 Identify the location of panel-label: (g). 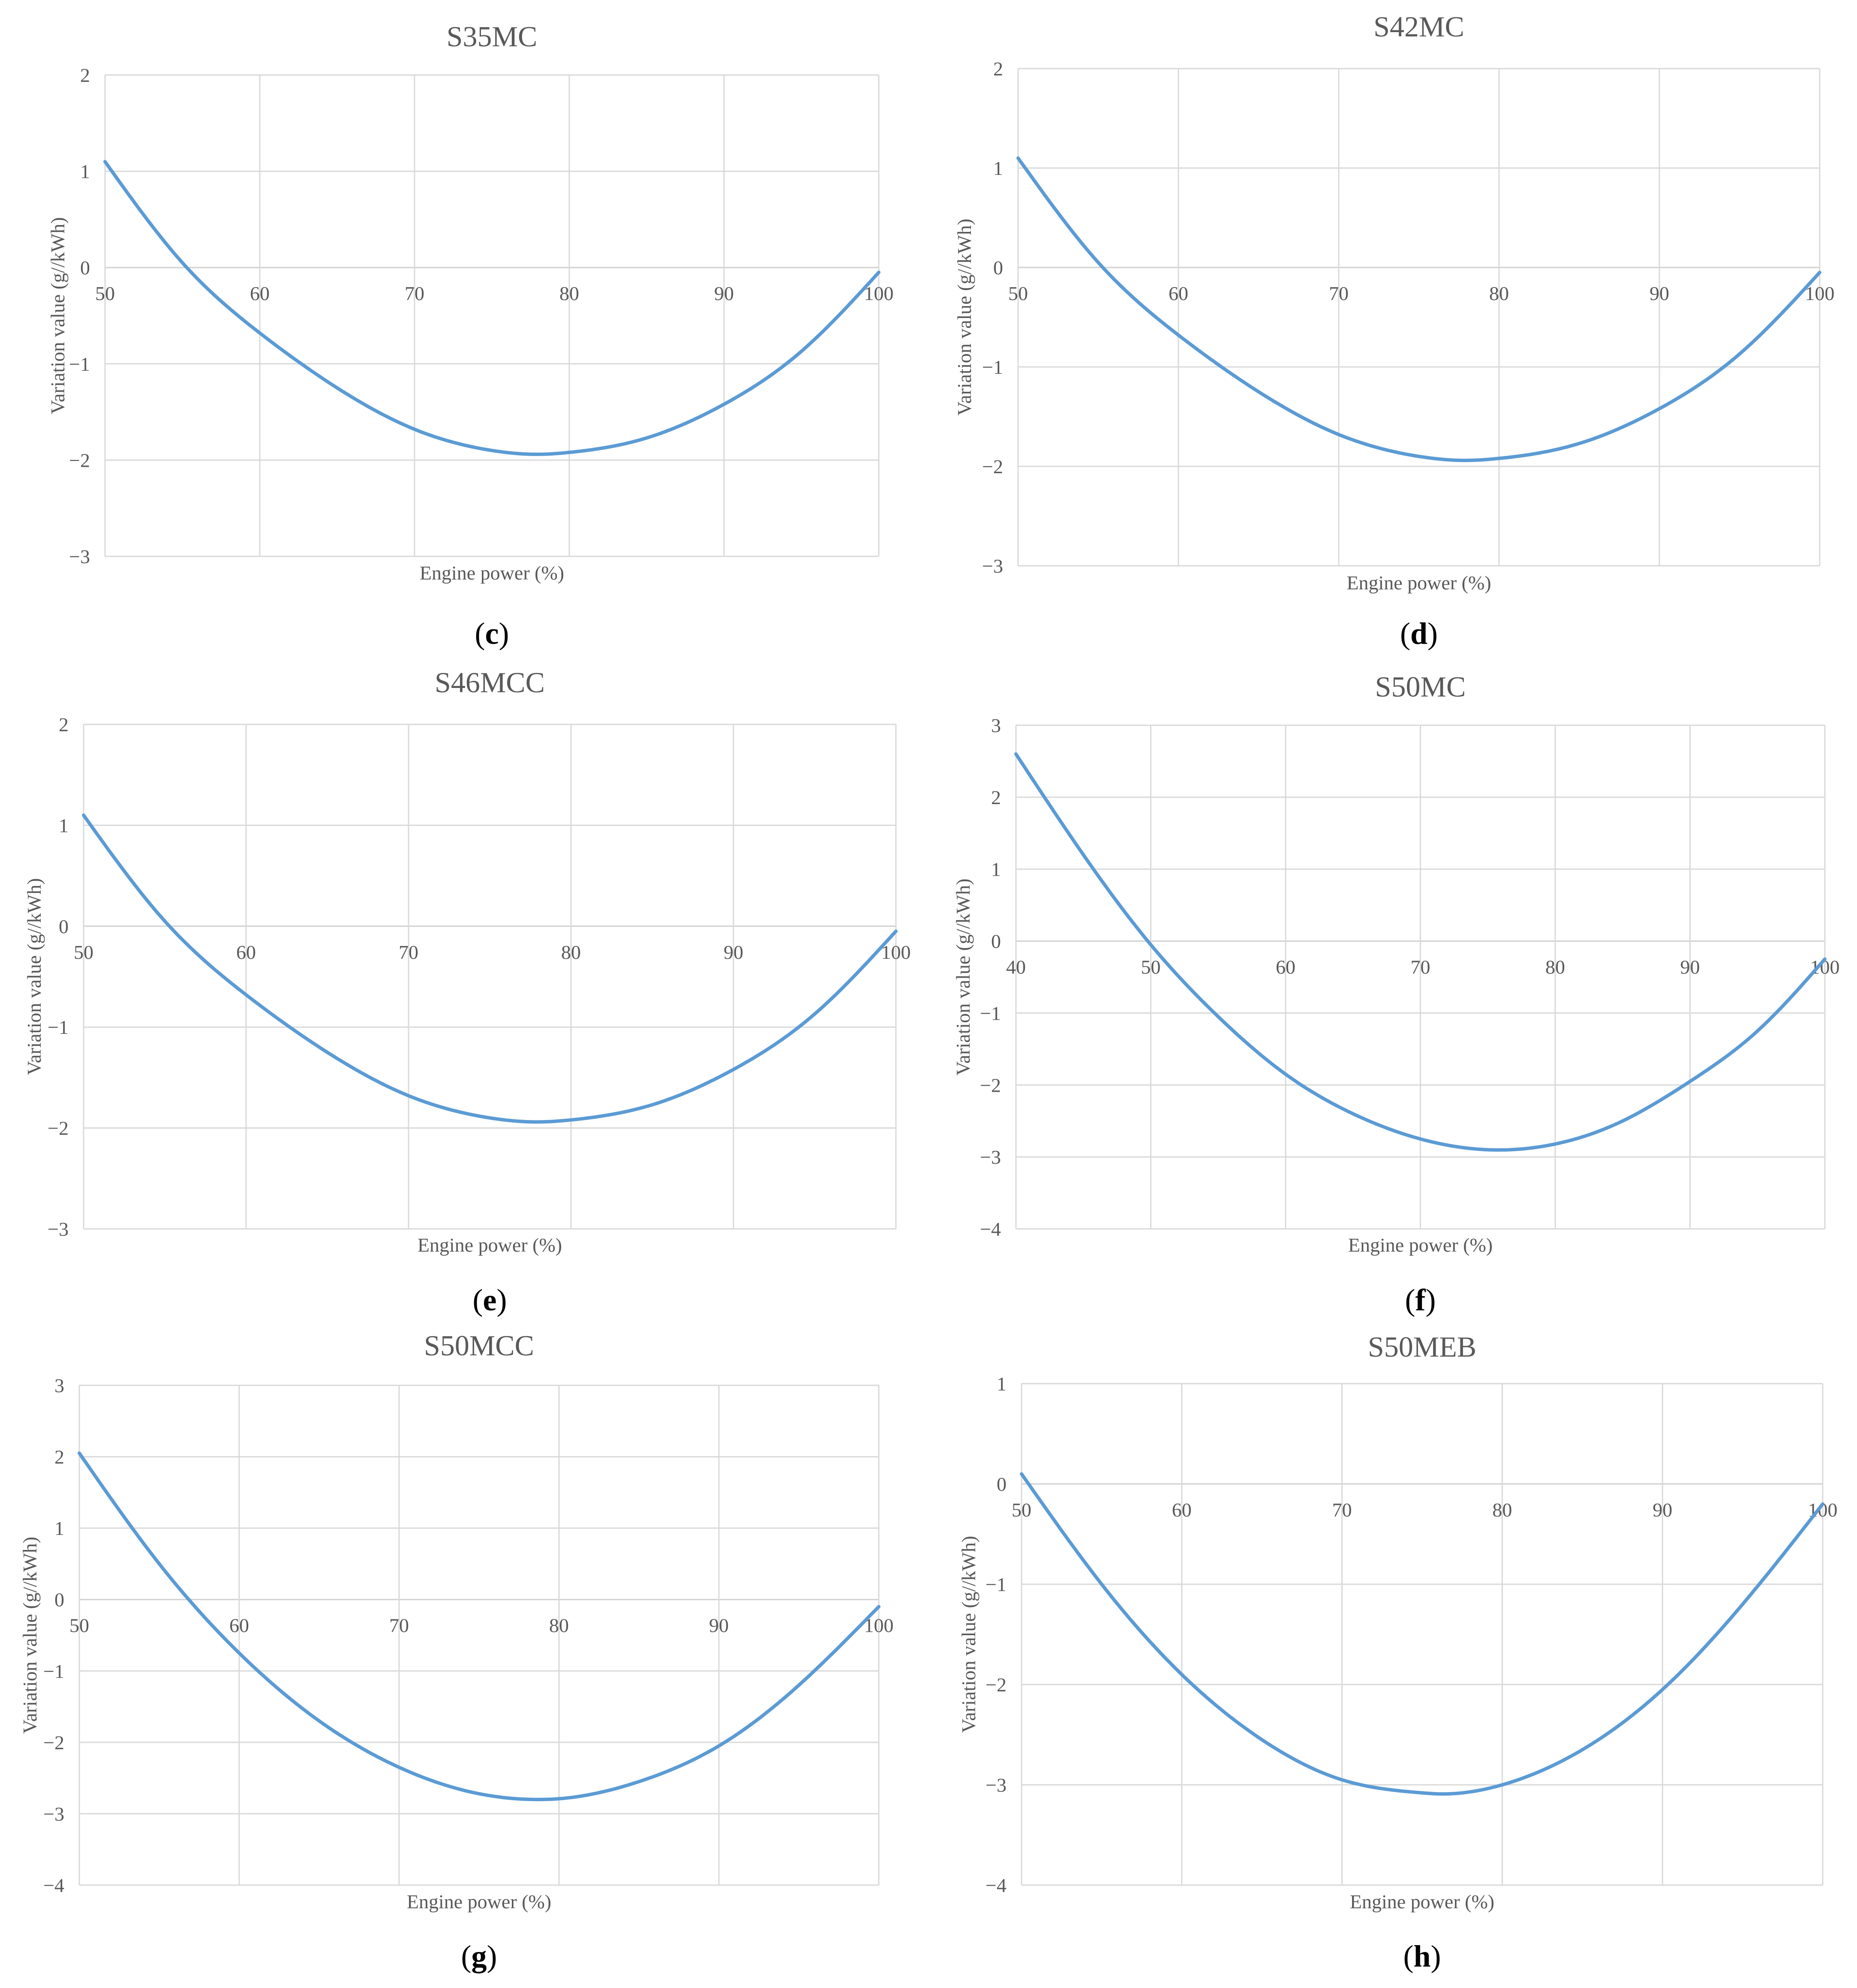
(479, 1956).